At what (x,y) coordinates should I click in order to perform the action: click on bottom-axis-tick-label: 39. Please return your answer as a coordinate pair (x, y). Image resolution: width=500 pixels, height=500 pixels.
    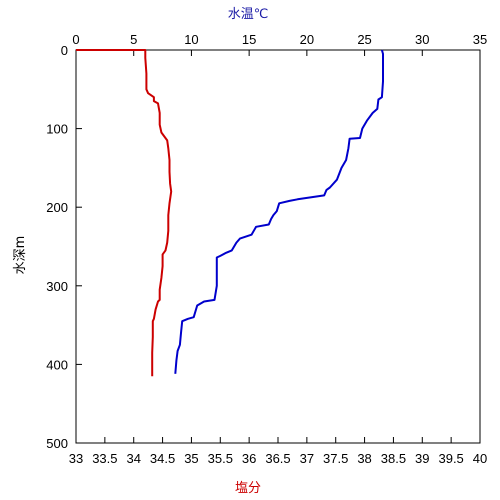
    Looking at the image, I should click on (422, 458).